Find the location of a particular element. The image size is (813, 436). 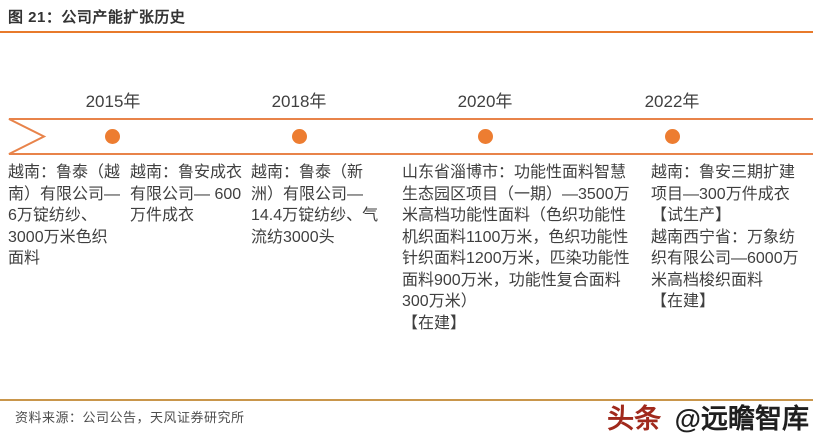

year-label-2020: 2020年 is located at coordinates (485, 101).